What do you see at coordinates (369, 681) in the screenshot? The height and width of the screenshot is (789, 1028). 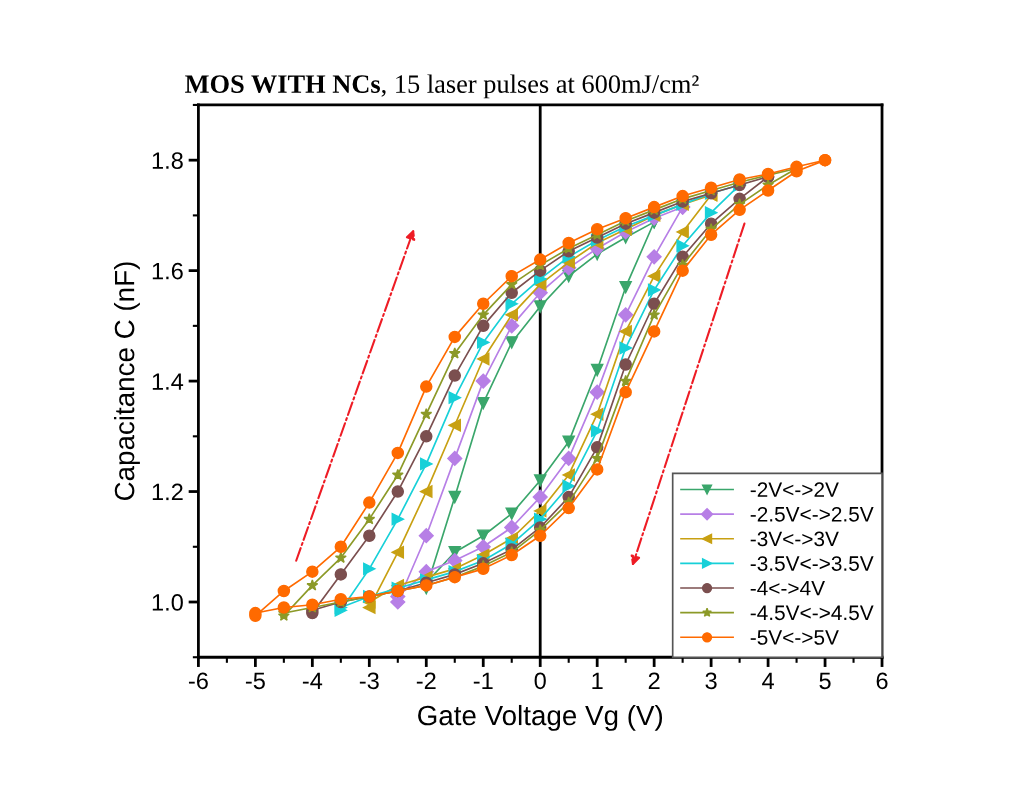 I see `x-tick-label: -3` at bounding box center [369, 681].